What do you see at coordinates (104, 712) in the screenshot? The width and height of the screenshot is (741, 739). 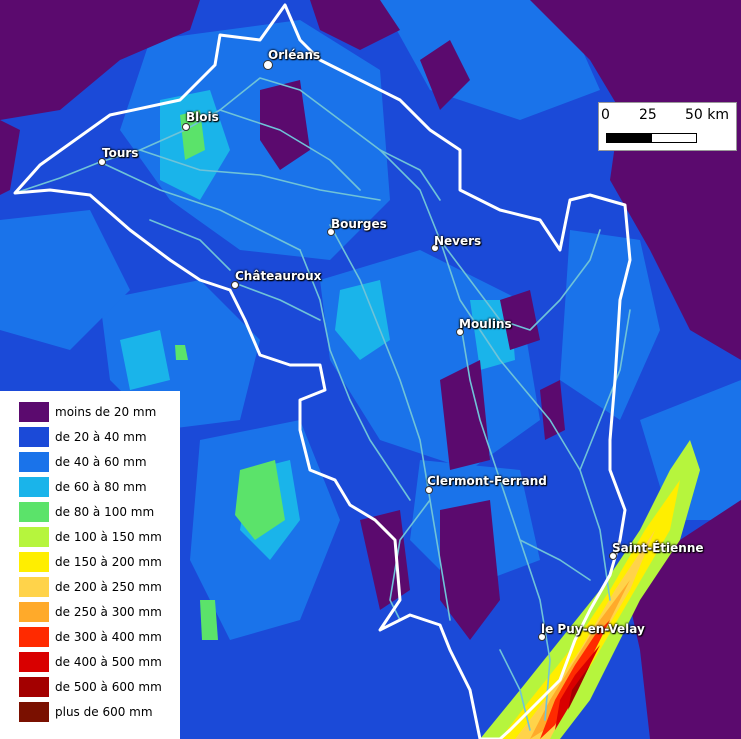 I see `legend-label: plus de 600 mm` at bounding box center [104, 712].